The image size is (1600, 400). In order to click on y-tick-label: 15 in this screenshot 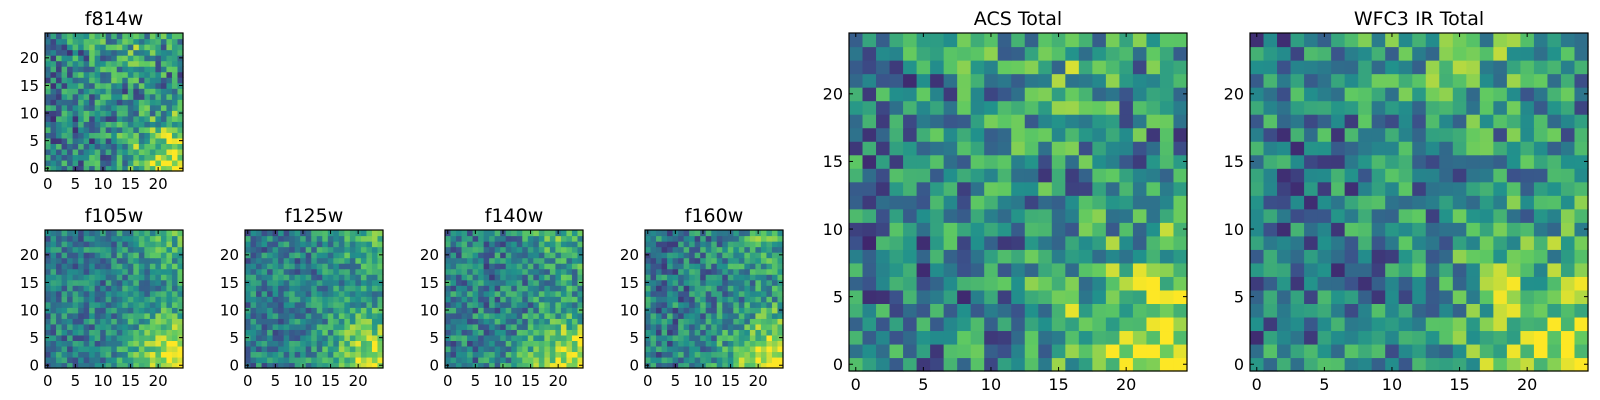, I will do `click(429, 283)`.